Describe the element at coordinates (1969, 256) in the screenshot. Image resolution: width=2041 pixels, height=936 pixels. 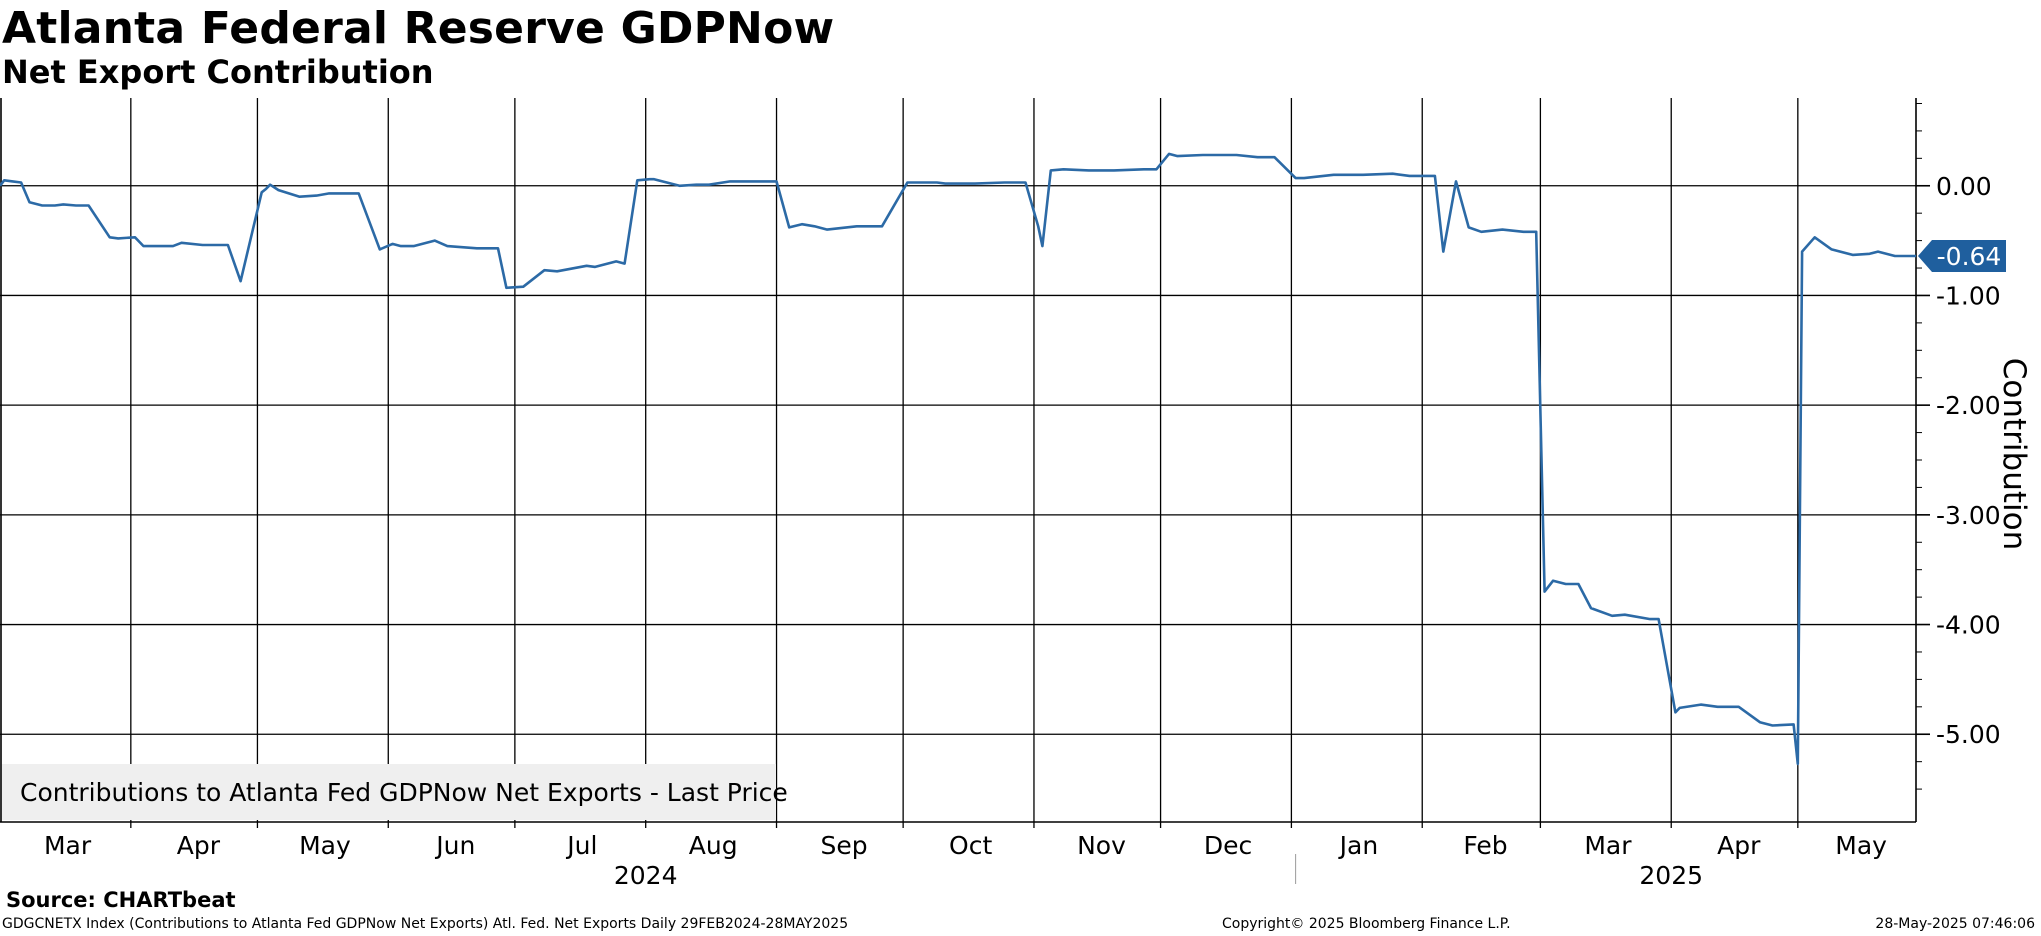
I see `last-value-label: -0.64` at that location.